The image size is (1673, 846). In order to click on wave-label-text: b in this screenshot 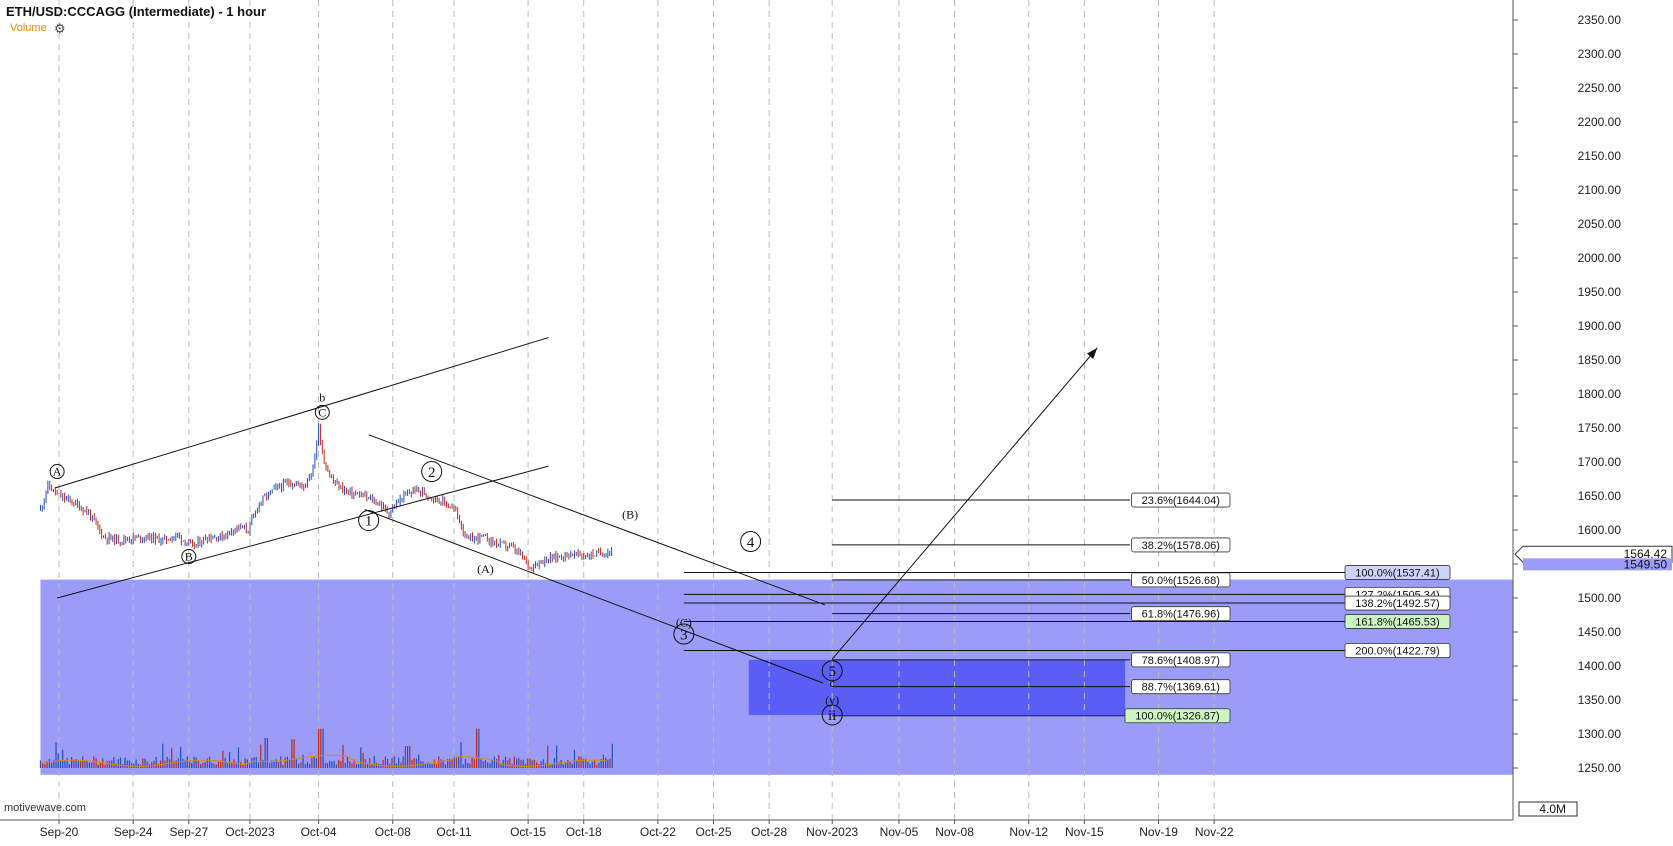, I will do `click(322, 398)`.